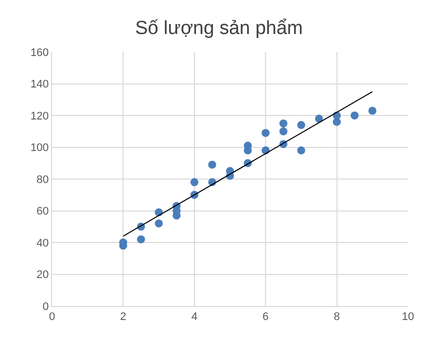  Describe the element at coordinates (39, 116) in the screenshot. I see `y-tick-label: 120` at that location.